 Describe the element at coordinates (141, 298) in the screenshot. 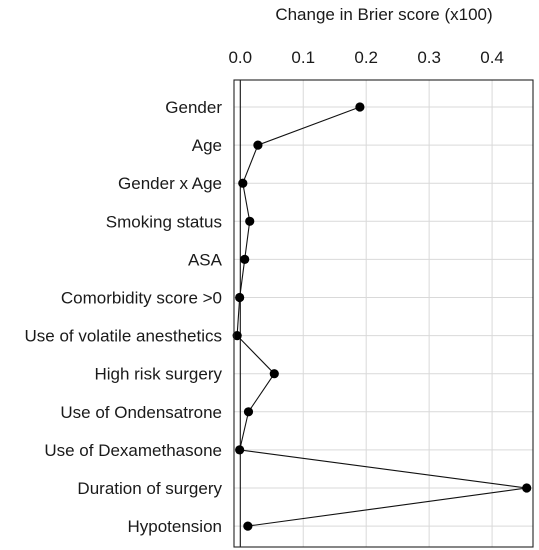

I see `category-label: Comorbidity score >0` at that location.